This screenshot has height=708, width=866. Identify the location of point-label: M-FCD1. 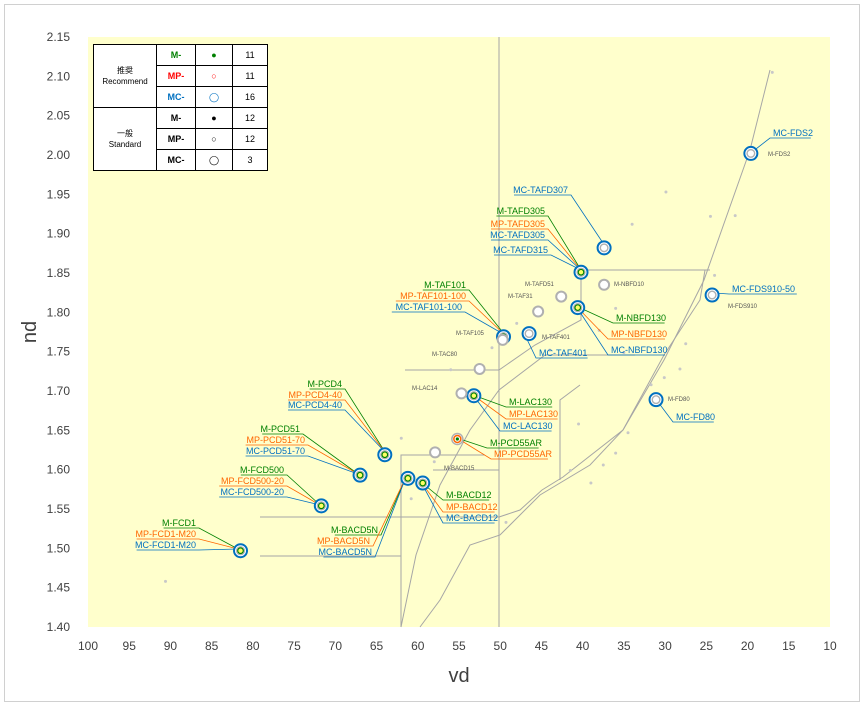
(179, 523).